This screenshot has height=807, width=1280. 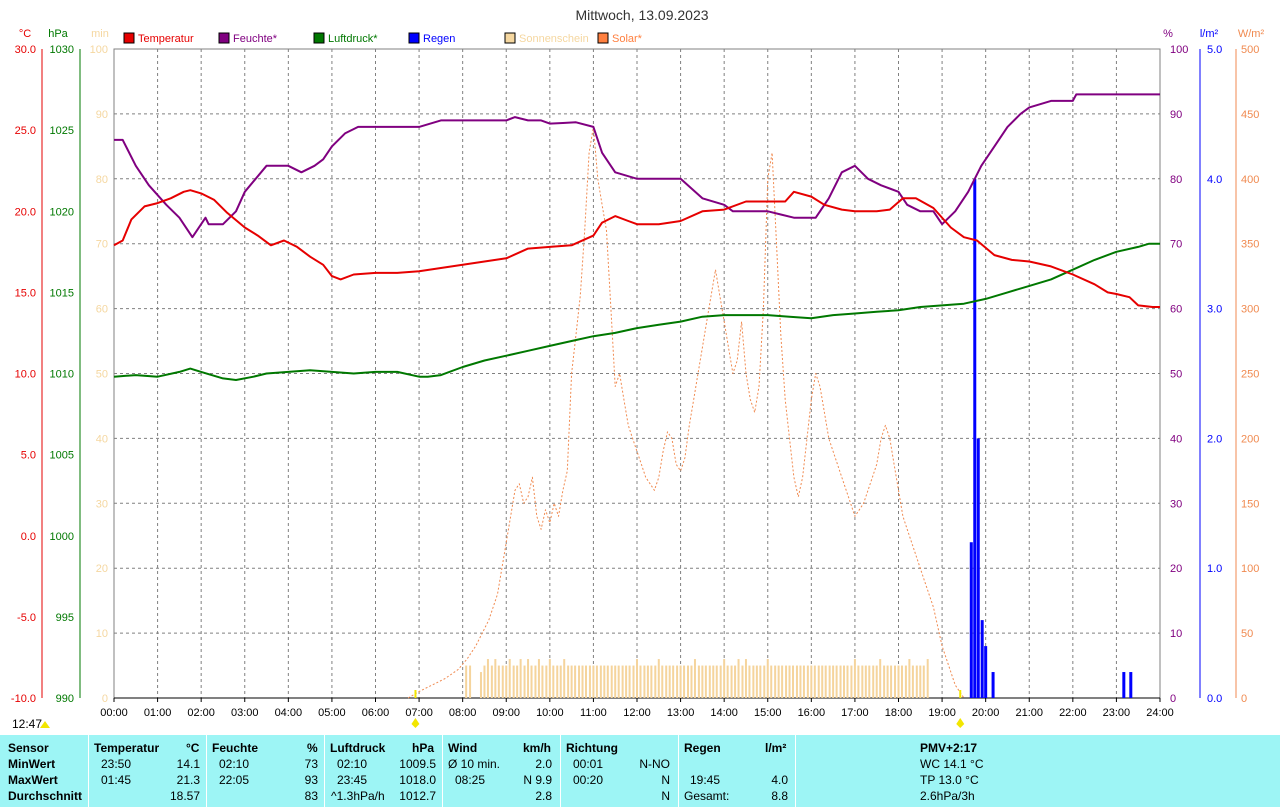 What do you see at coordinates (1176, 439) in the screenshot?
I see `tick-label-humidity: 40` at bounding box center [1176, 439].